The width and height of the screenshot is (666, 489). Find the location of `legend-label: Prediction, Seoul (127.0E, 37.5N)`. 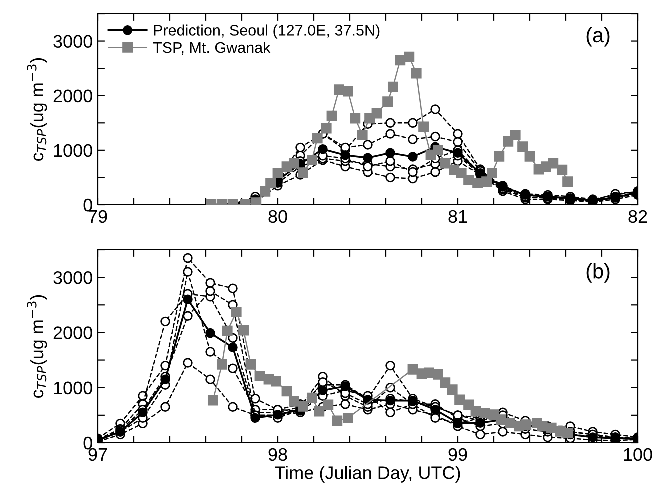

legend-label: Prediction, Seoul (127.0E, 37.5N) is located at coordinates (267, 31).